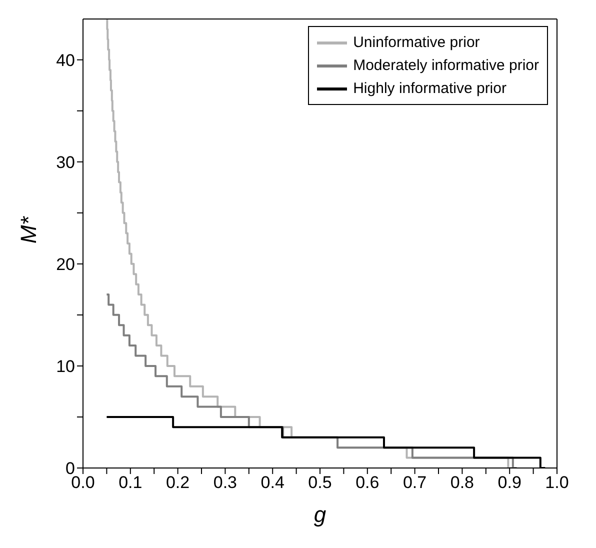 This screenshot has height=548, width=596. What do you see at coordinates (65, 60) in the screenshot?
I see `y-tick-label: 40` at bounding box center [65, 60].